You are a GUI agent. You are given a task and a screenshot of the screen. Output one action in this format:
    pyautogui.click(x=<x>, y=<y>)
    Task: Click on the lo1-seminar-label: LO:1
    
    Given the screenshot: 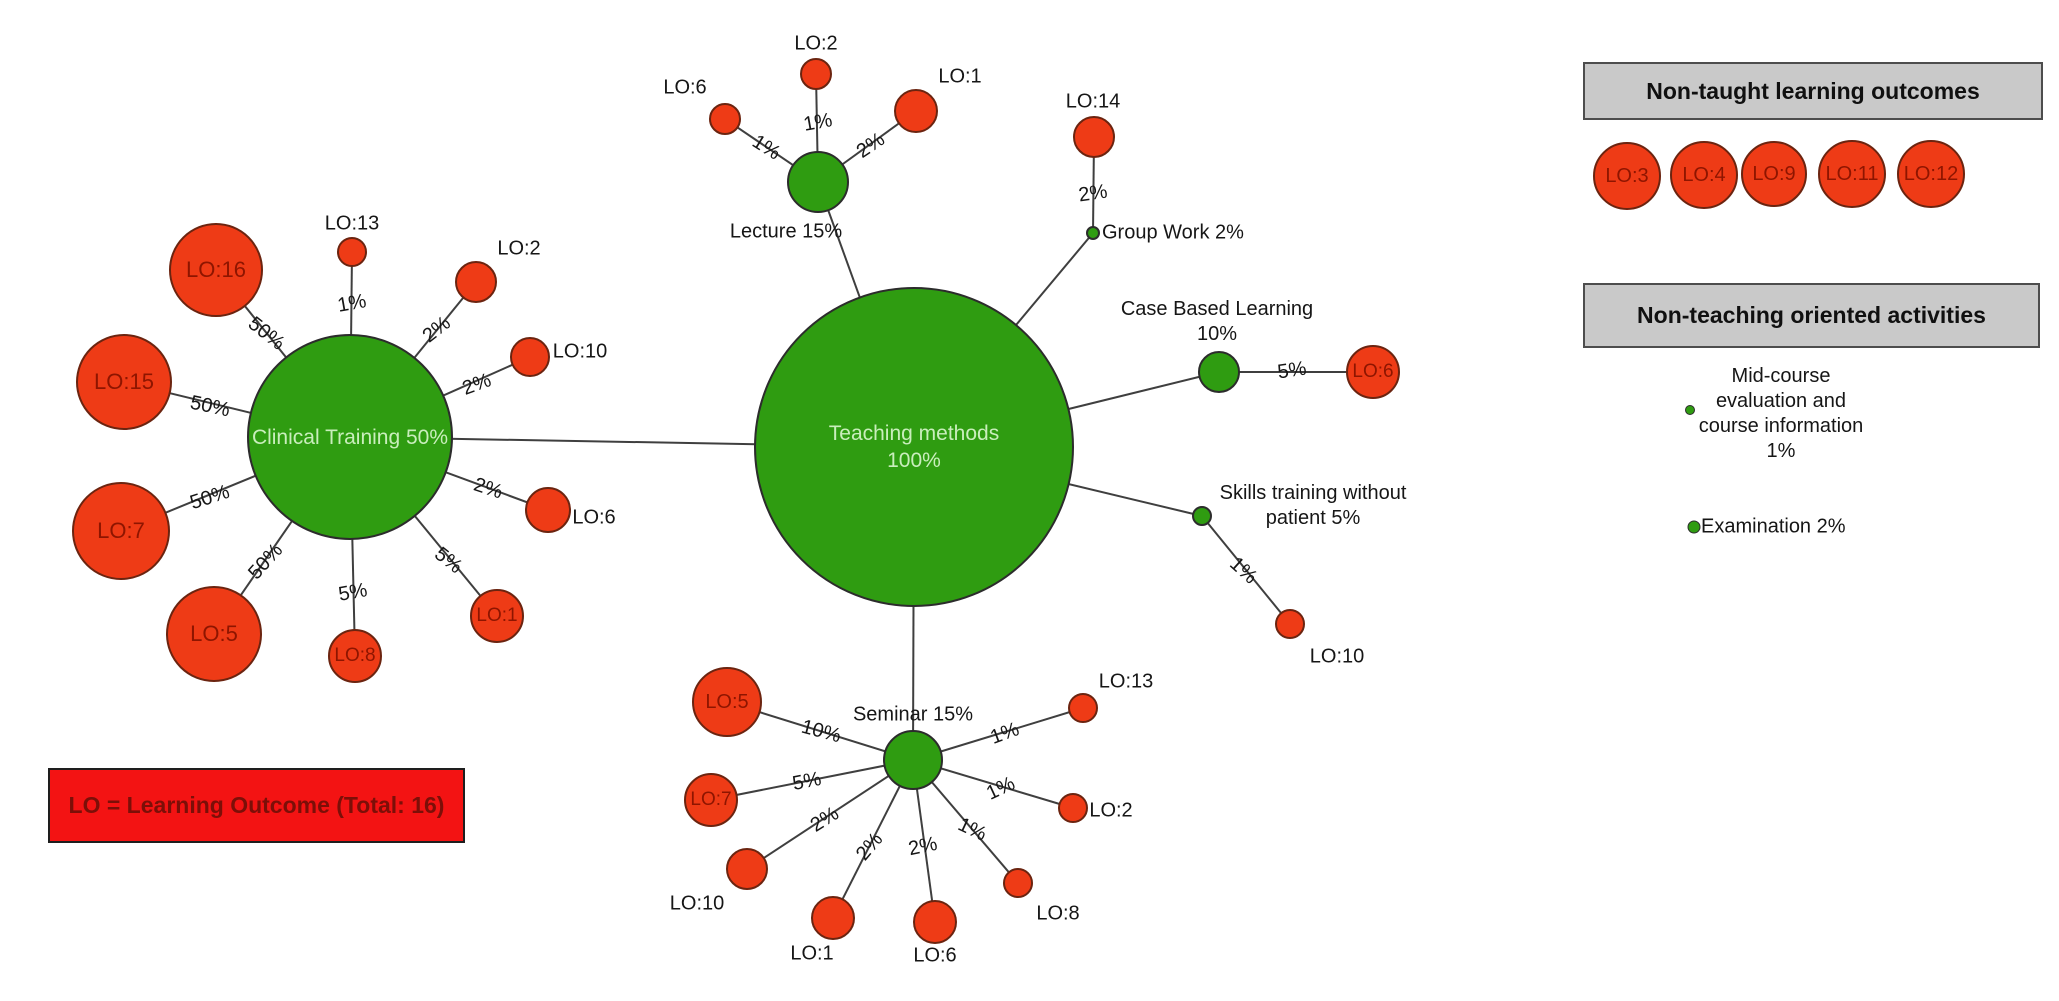 What is the action you would take?
    pyautogui.click(x=812, y=953)
    